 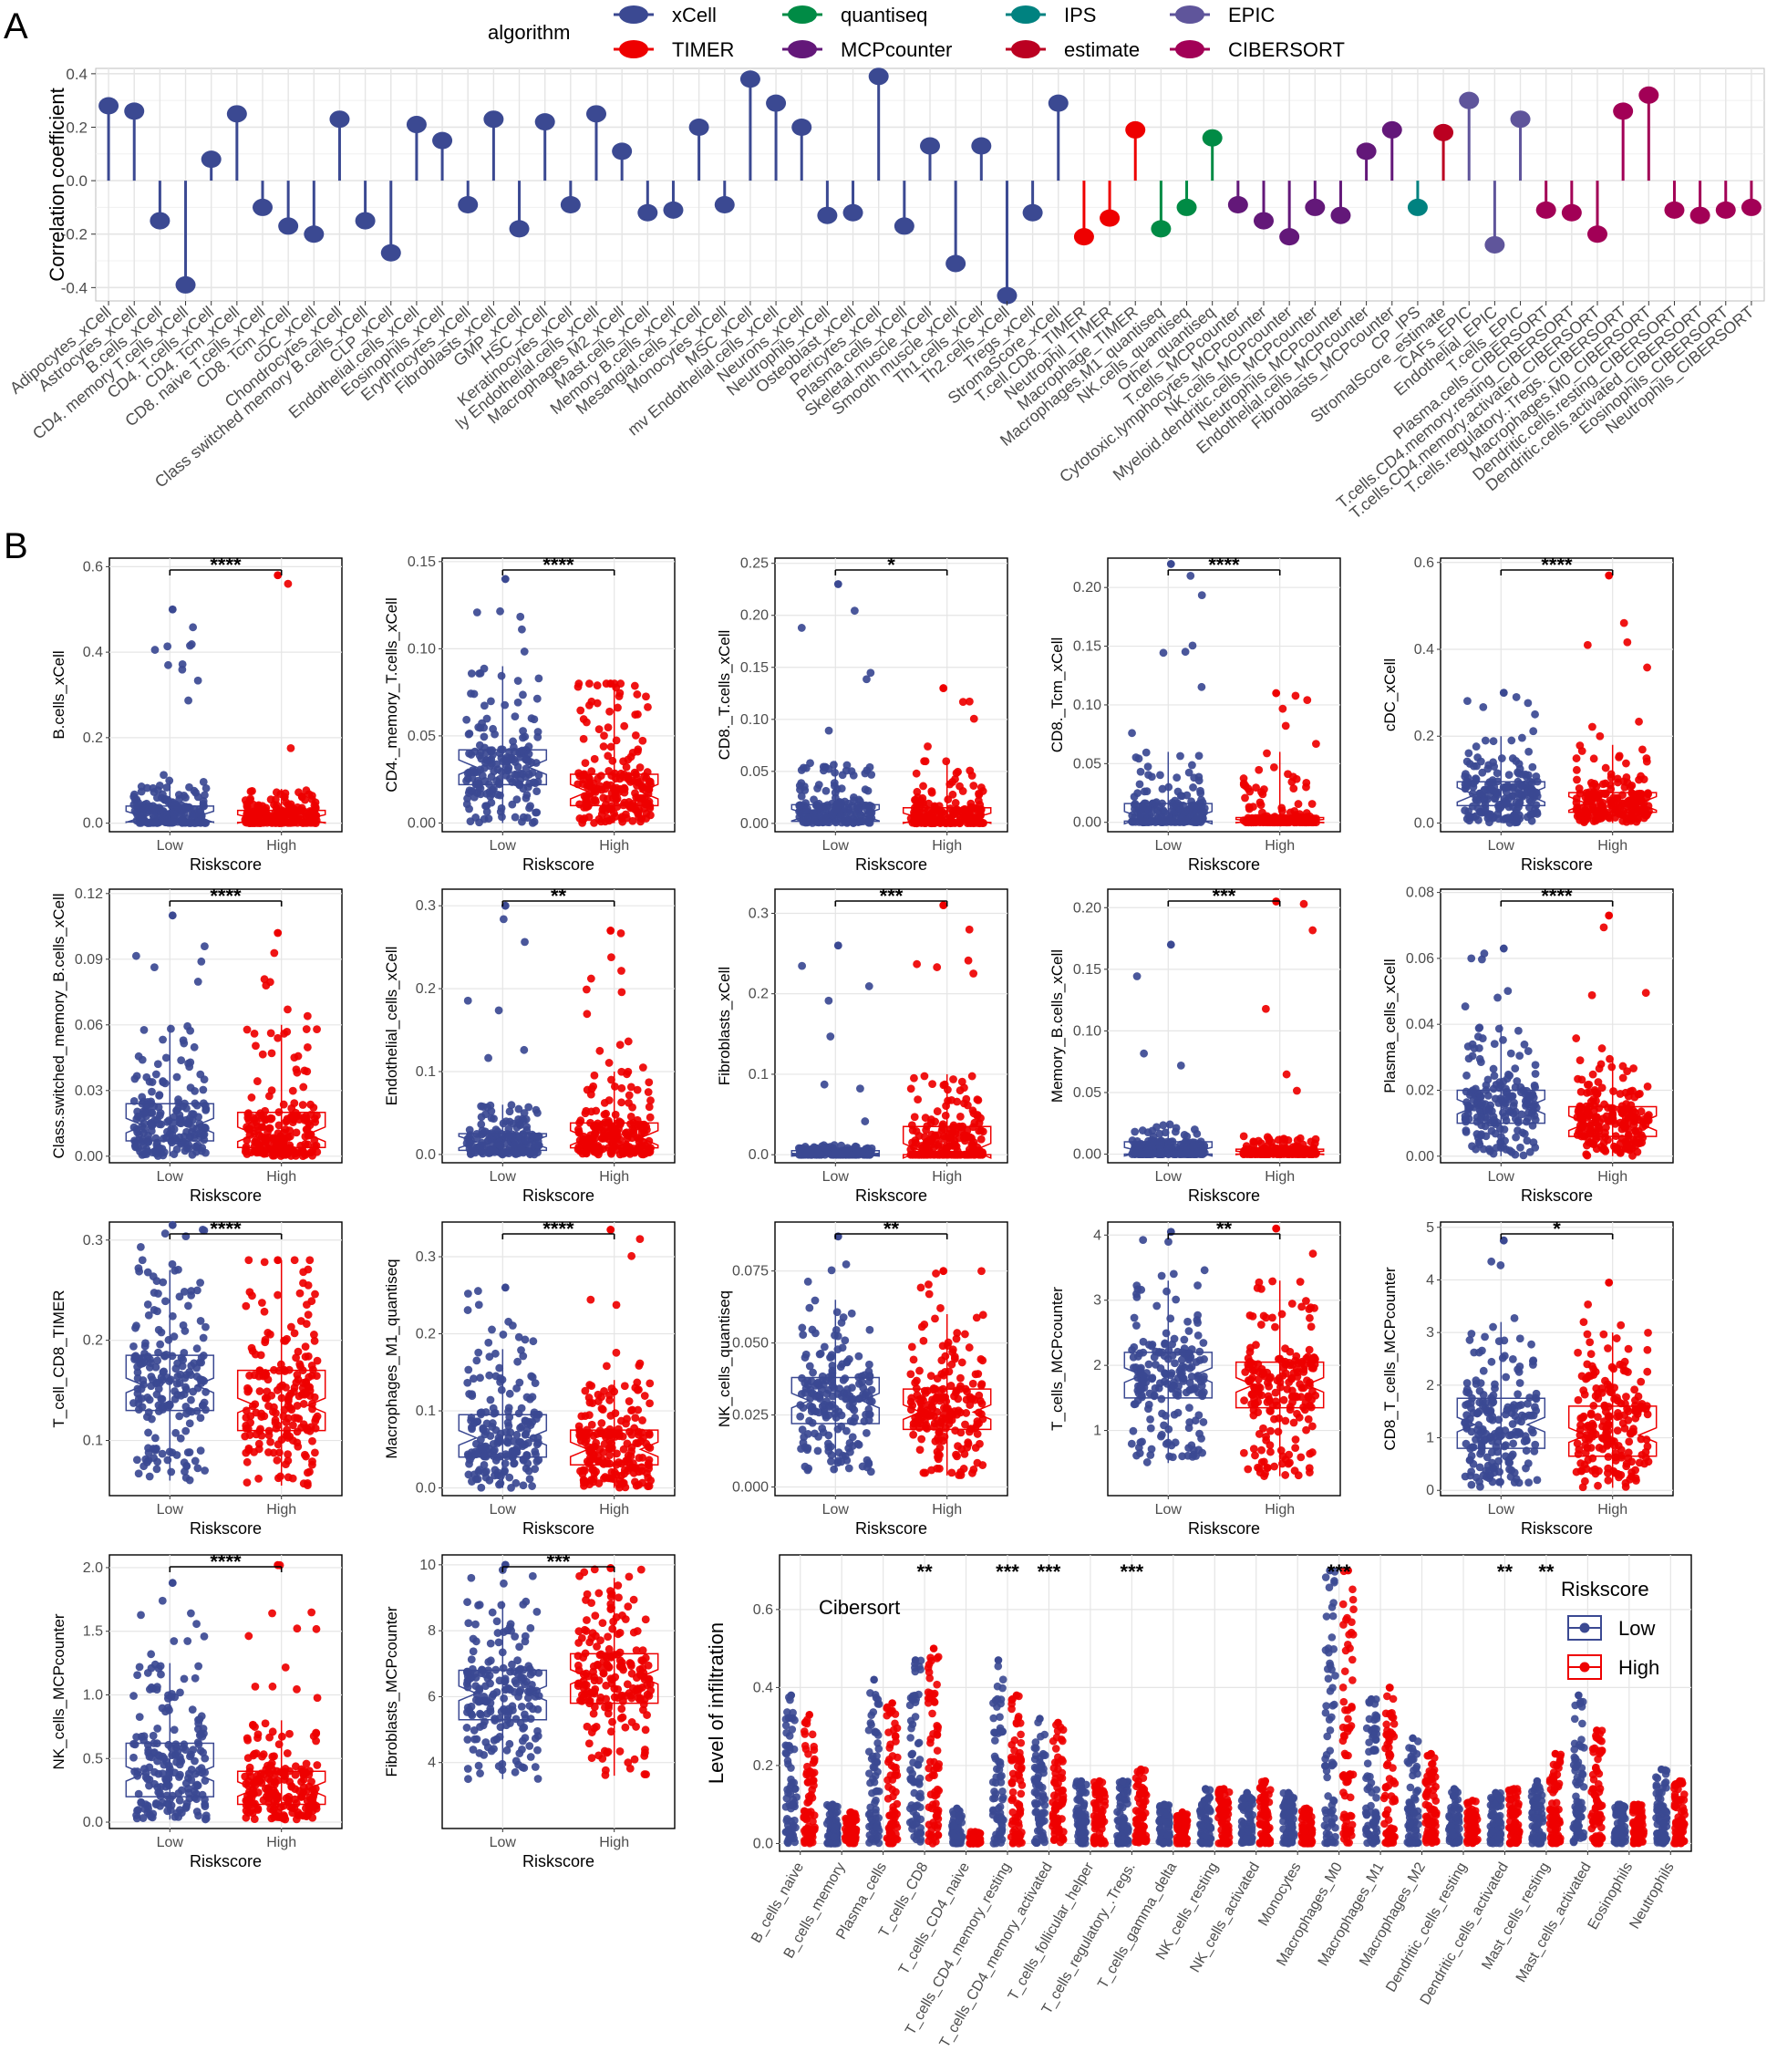 I want to click on box, so click(x=614, y=790).